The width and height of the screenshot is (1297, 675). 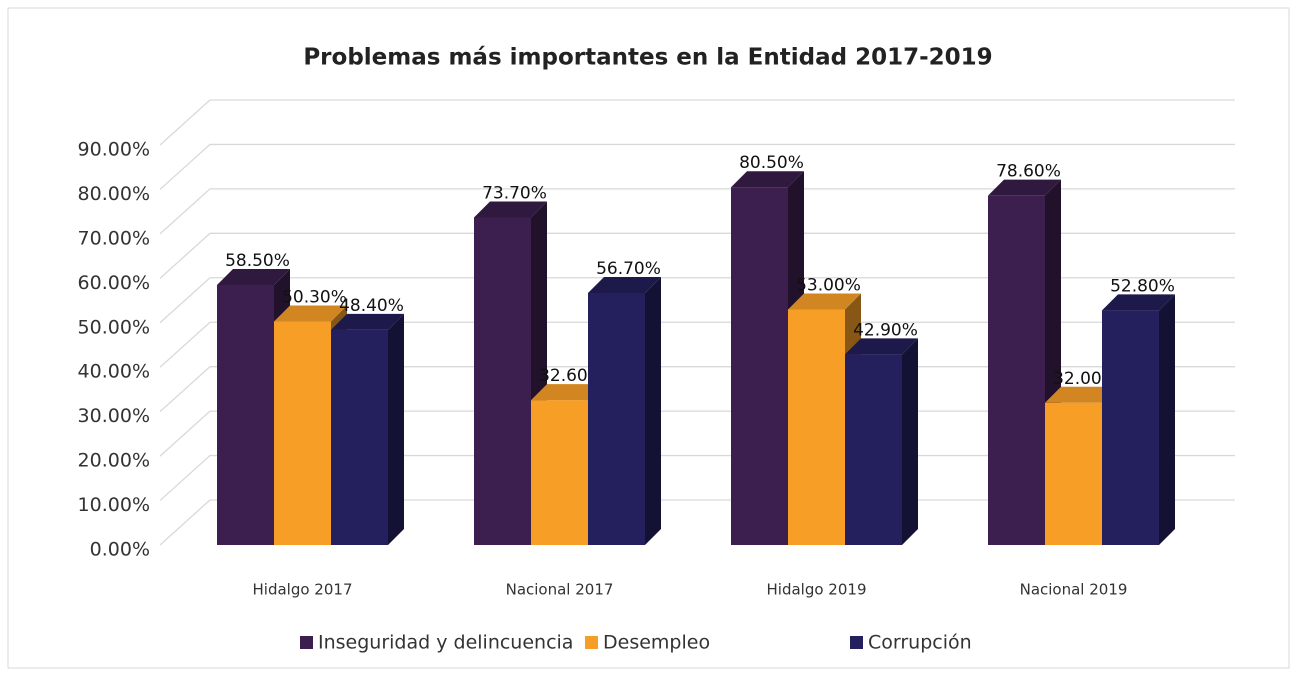 I want to click on data-label: 78.60%, so click(x=1028, y=172).